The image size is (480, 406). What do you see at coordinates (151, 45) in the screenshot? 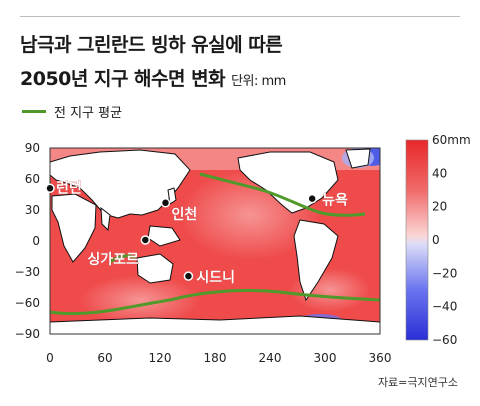
I see `title-line-1: 남극과 그린란드 빙하 유실에 따른` at bounding box center [151, 45].